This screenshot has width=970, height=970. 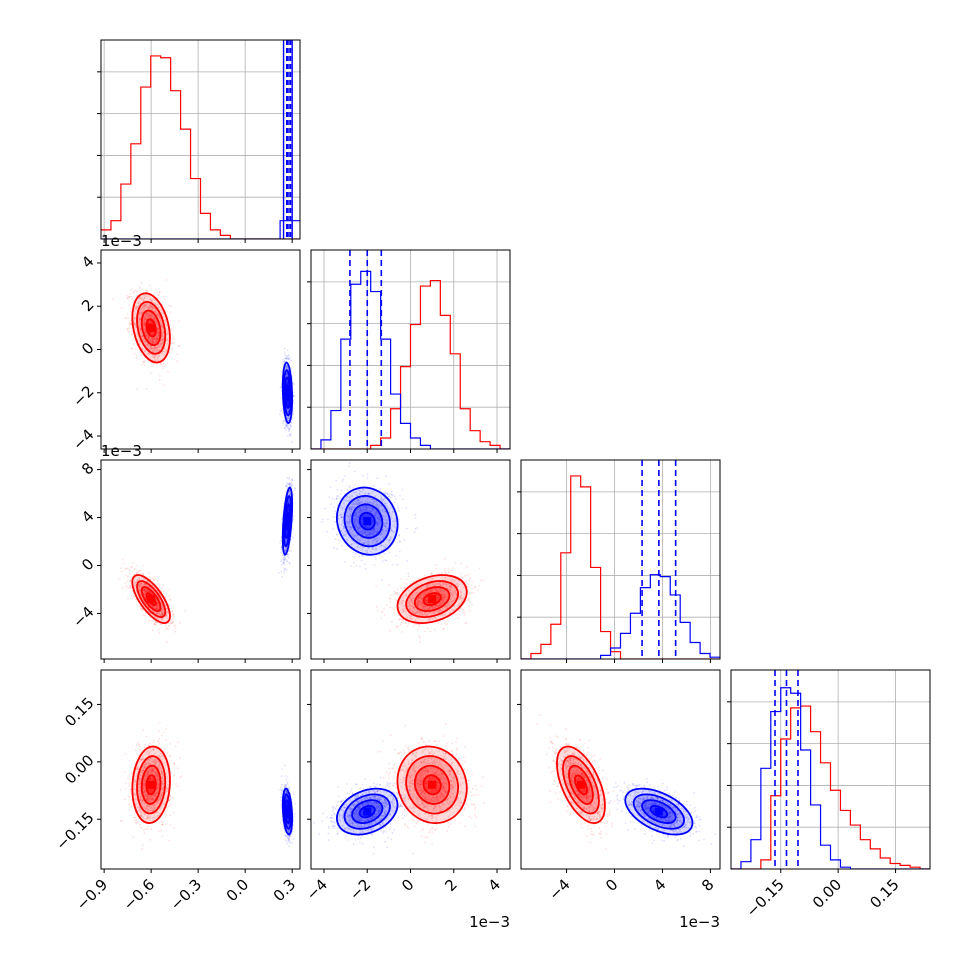 I want to click on panel-frame, so click(x=200, y=559).